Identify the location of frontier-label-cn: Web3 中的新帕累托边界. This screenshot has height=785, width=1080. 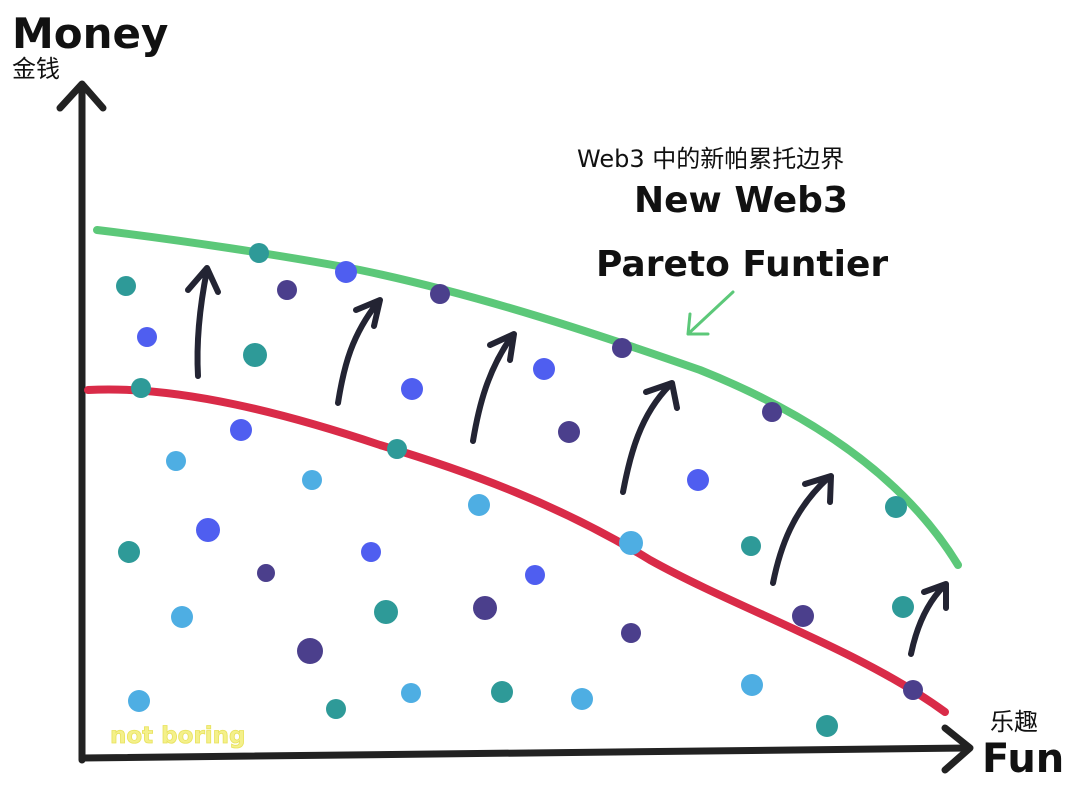
(710, 159).